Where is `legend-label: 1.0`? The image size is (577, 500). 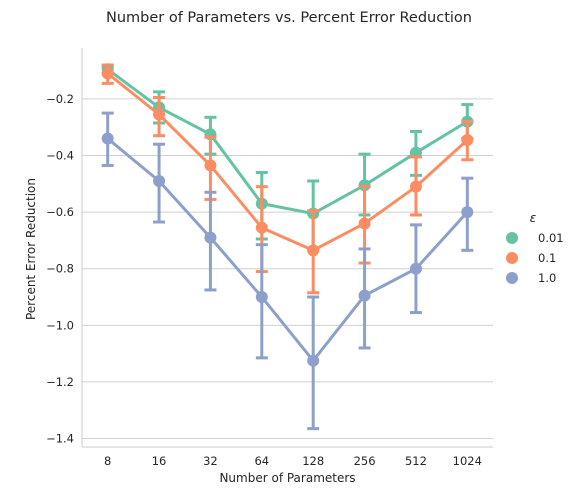 legend-label: 1.0 is located at coordinates (547, 278).